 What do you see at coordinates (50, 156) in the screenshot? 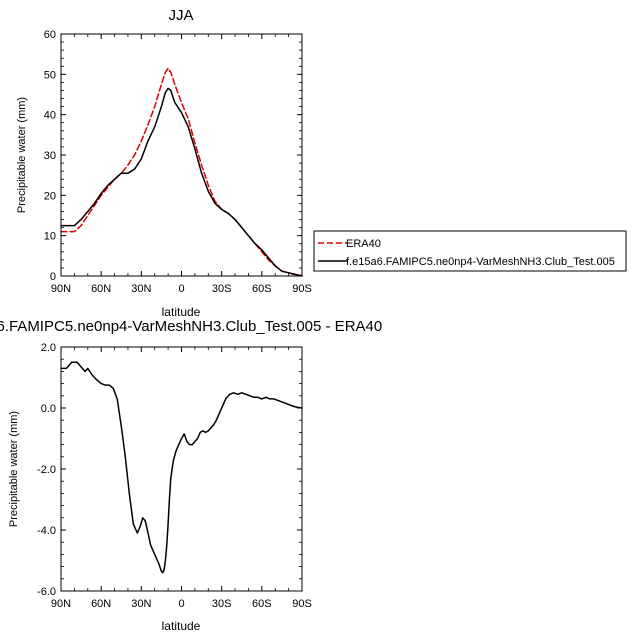
I see `top-y-tick-label: 30` at bounding box center [50, 156].